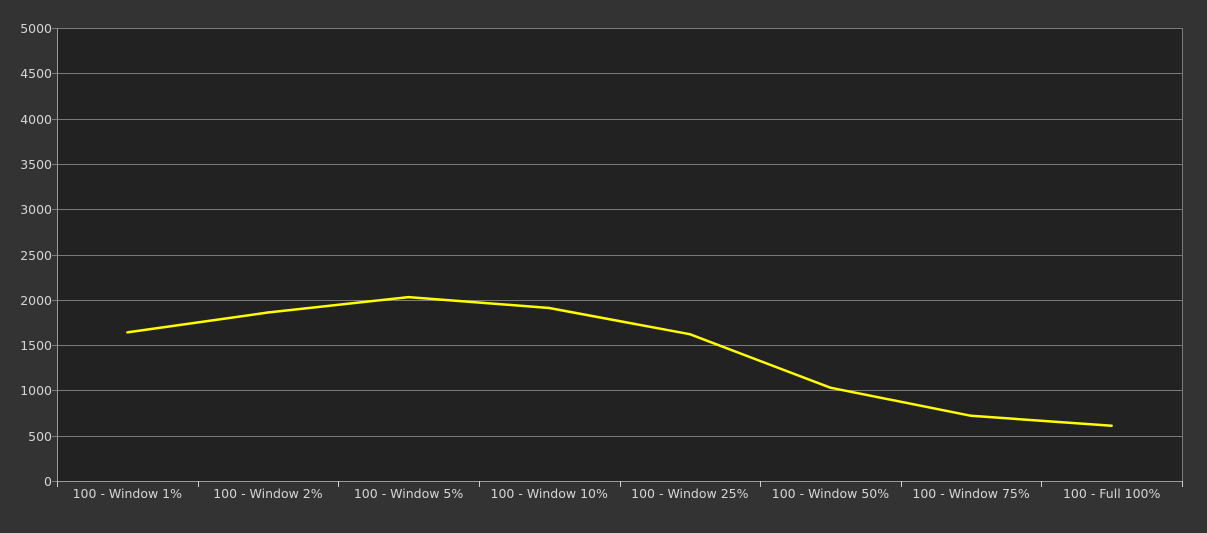  What do you see at coordinates (268, 493) in the screenshot?
I see `x-tick-label: 100 - Window 2%` at bounding box center [268, 493].